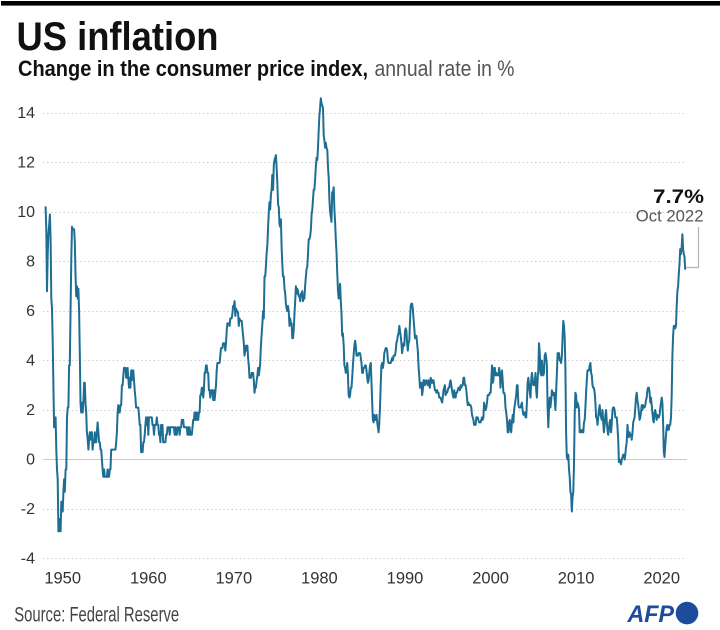 Image resolution: width=720 pixels, height=630 pixels. What do you see at coordinates (405, 579) in the screenshot?
I see `svg-text: 1990` at bounding box center [405, 579].